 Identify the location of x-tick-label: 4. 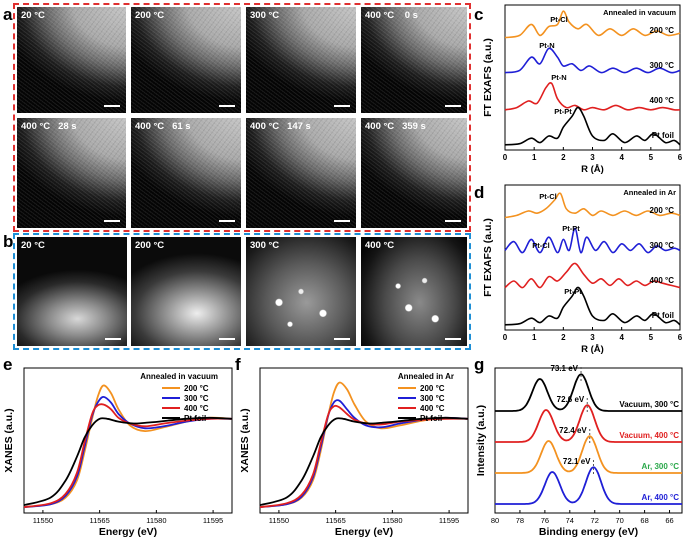
(621, 337).